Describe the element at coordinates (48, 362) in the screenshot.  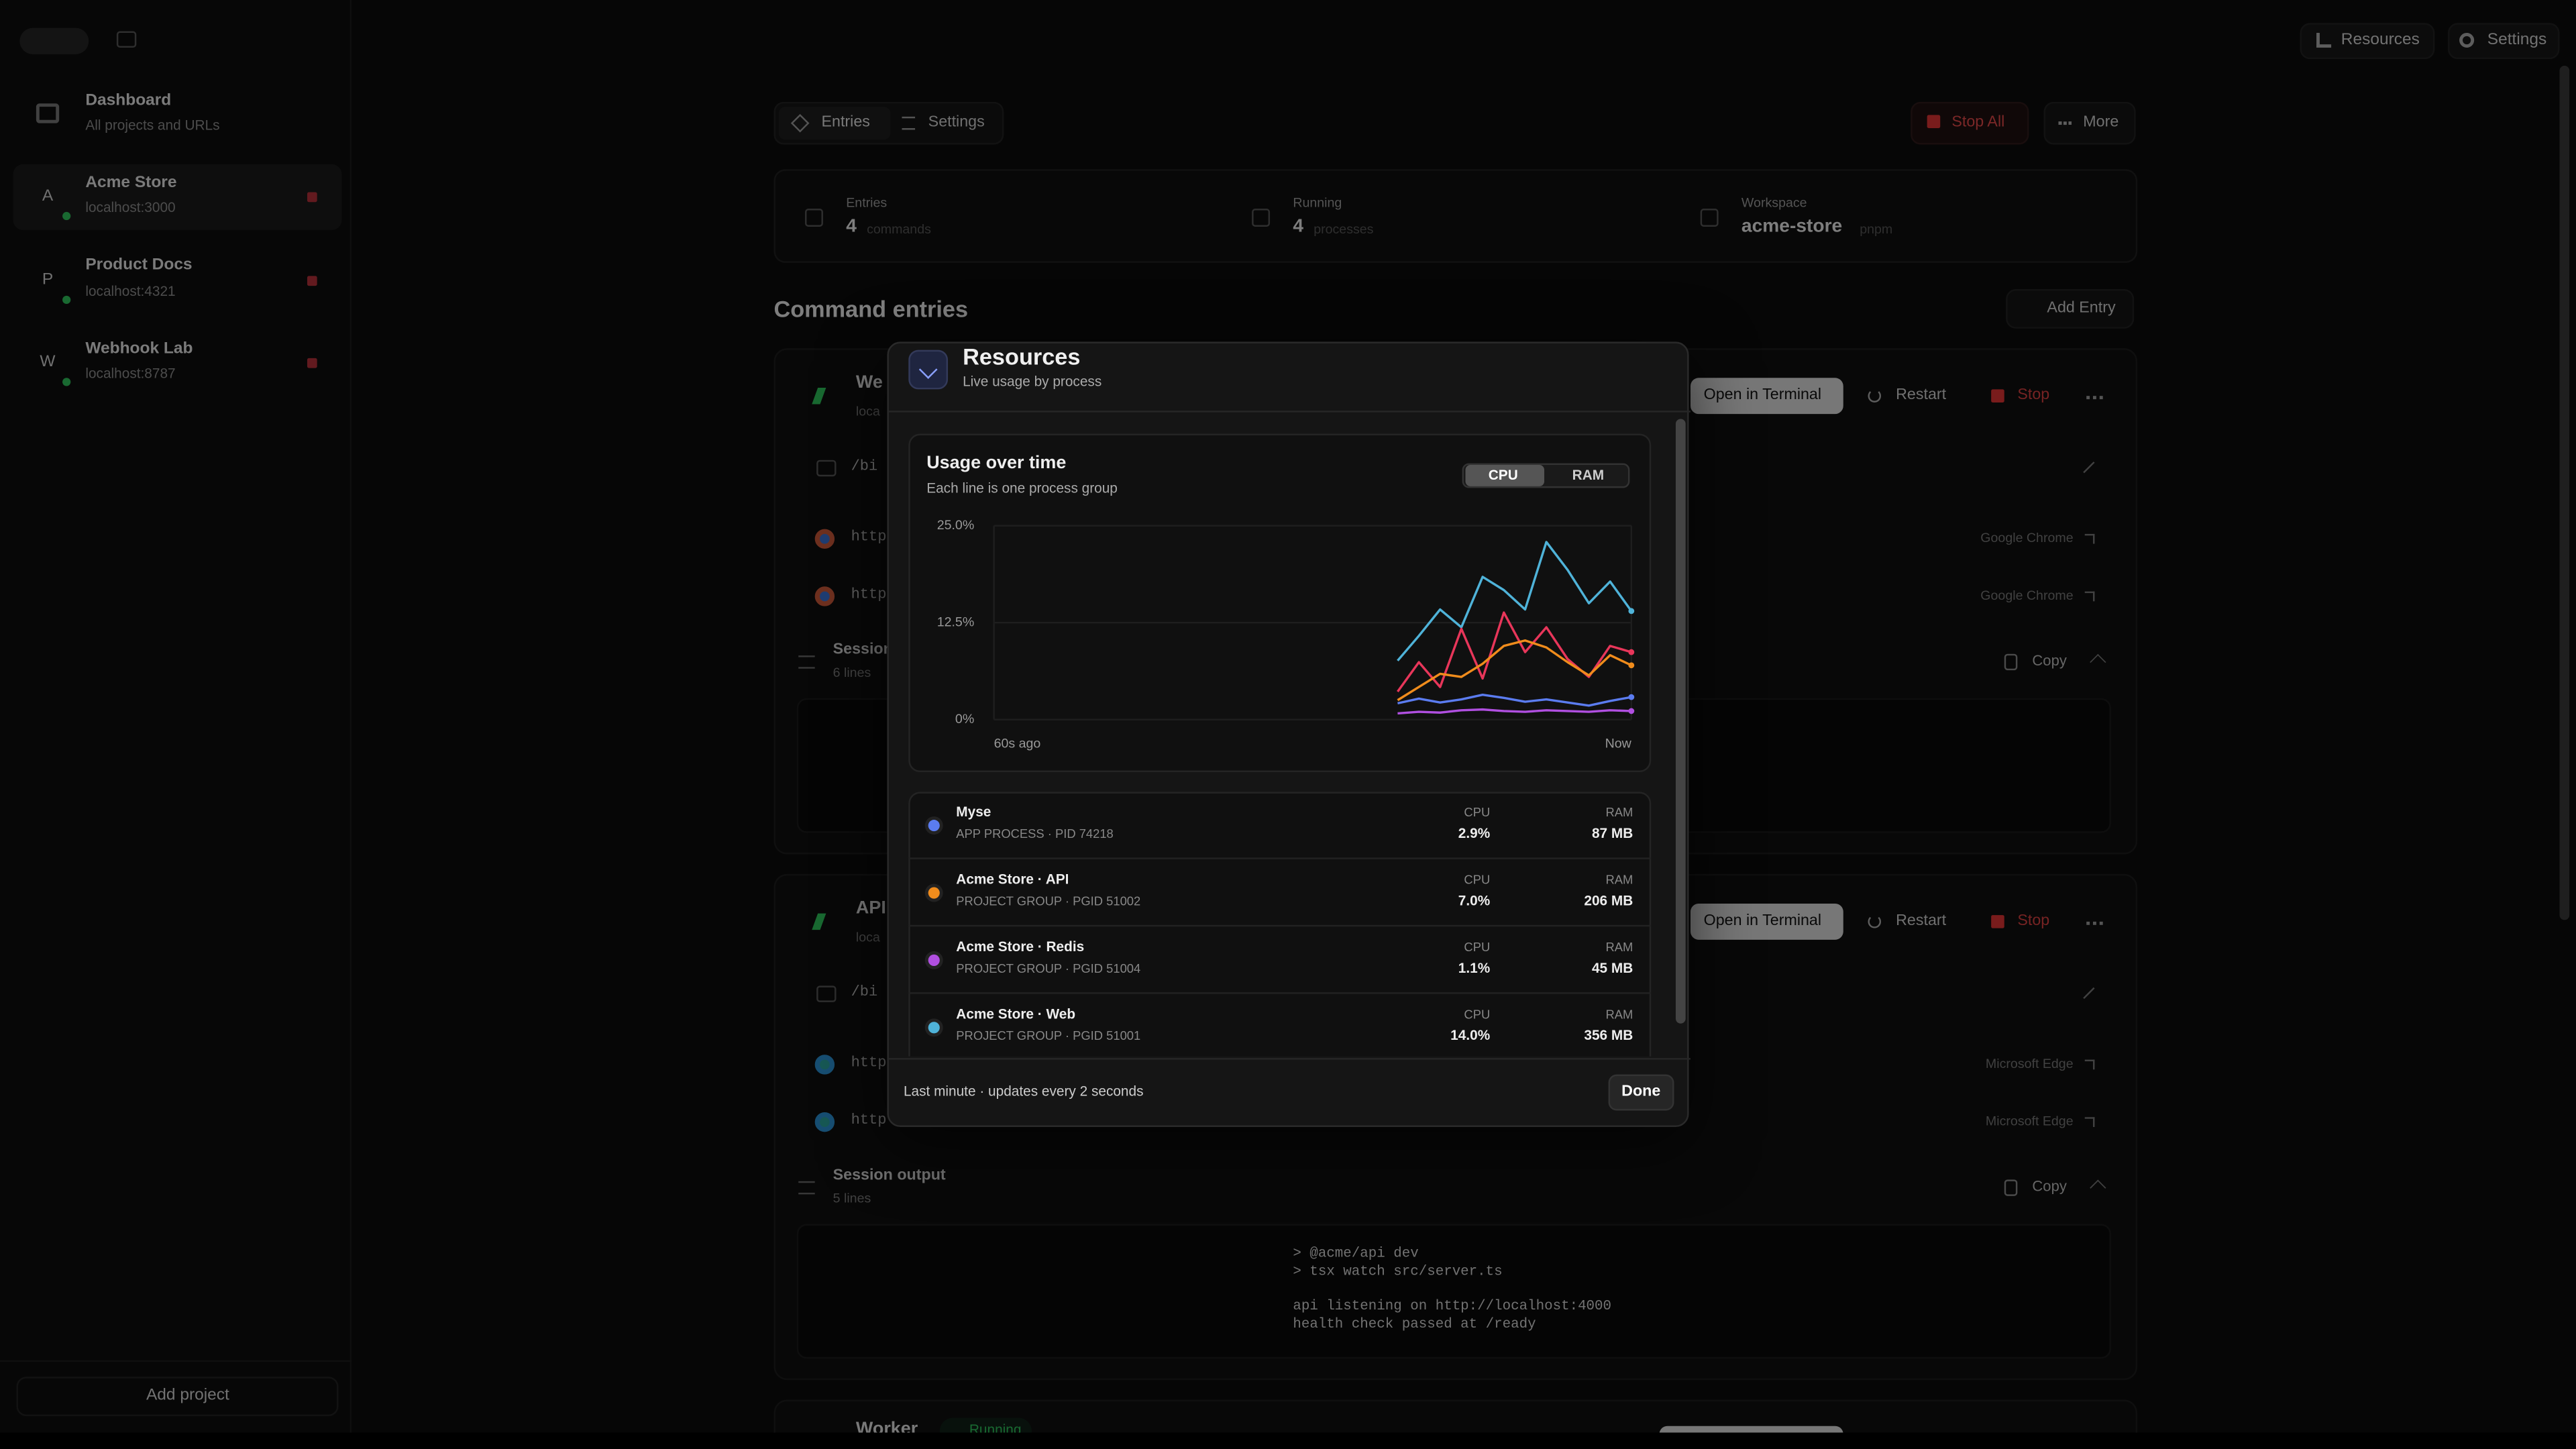
I see `project-avatar: W` at that location.